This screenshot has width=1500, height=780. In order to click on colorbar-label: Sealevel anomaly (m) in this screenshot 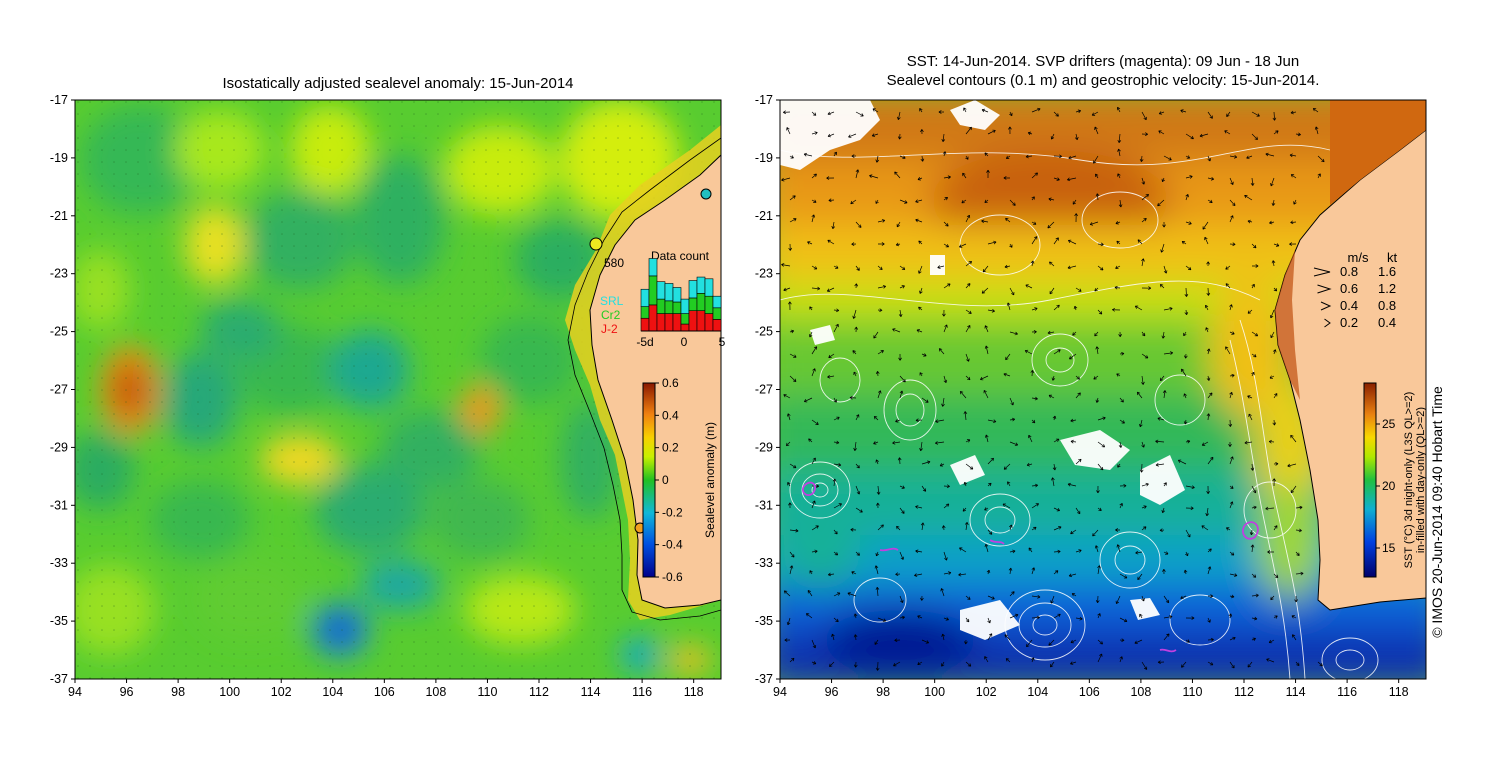, I will do `click(710, 480)`.